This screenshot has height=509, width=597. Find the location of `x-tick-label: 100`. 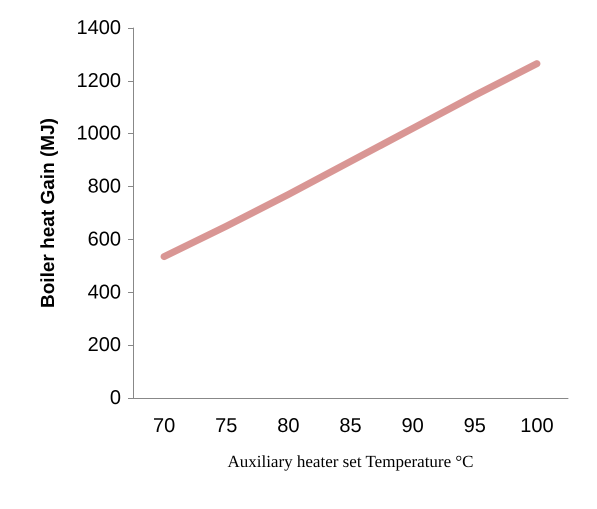

x-tick-label: 100 is located at coordinates (537, 426).